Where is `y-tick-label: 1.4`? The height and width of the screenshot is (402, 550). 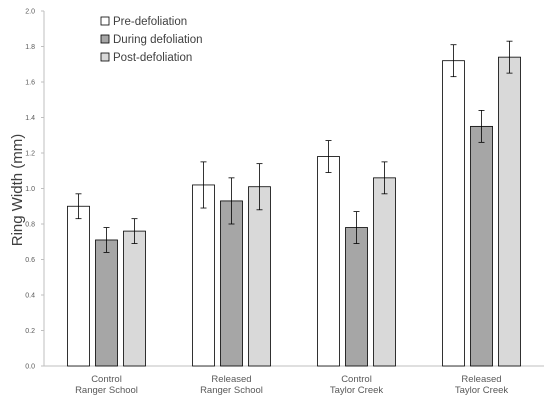
y-tick-label: 1.4 is located at coordinates (30, 118).